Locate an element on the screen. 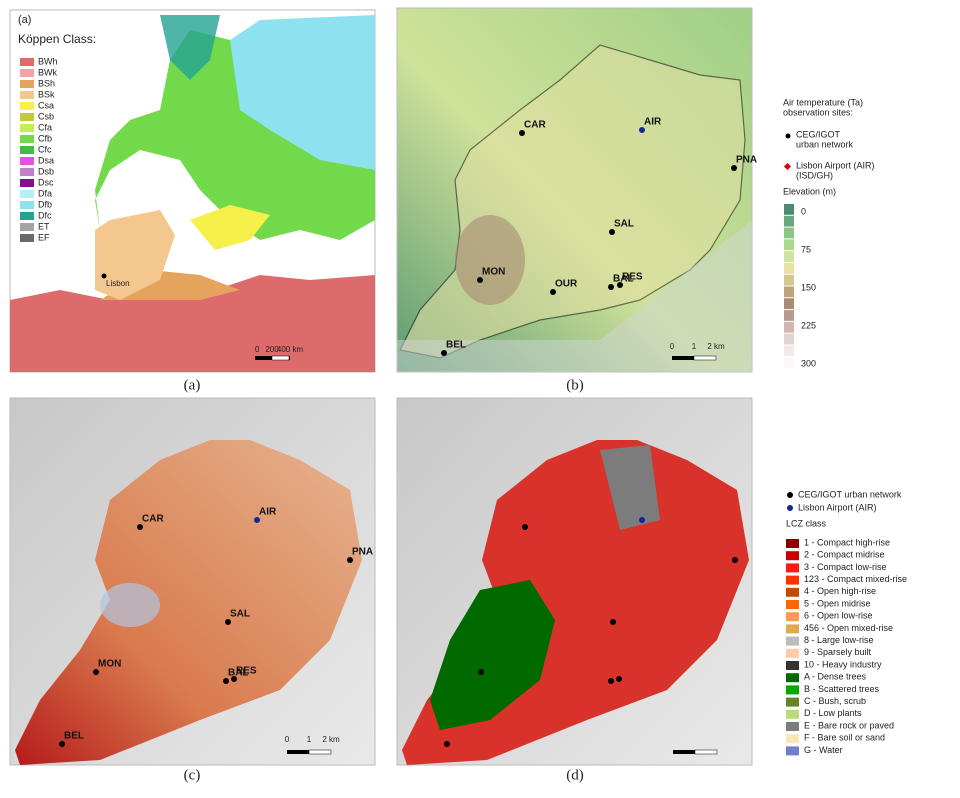 This screenshot has height=798, width=960. scale-label: 1 is located at coordinates (694, 346).